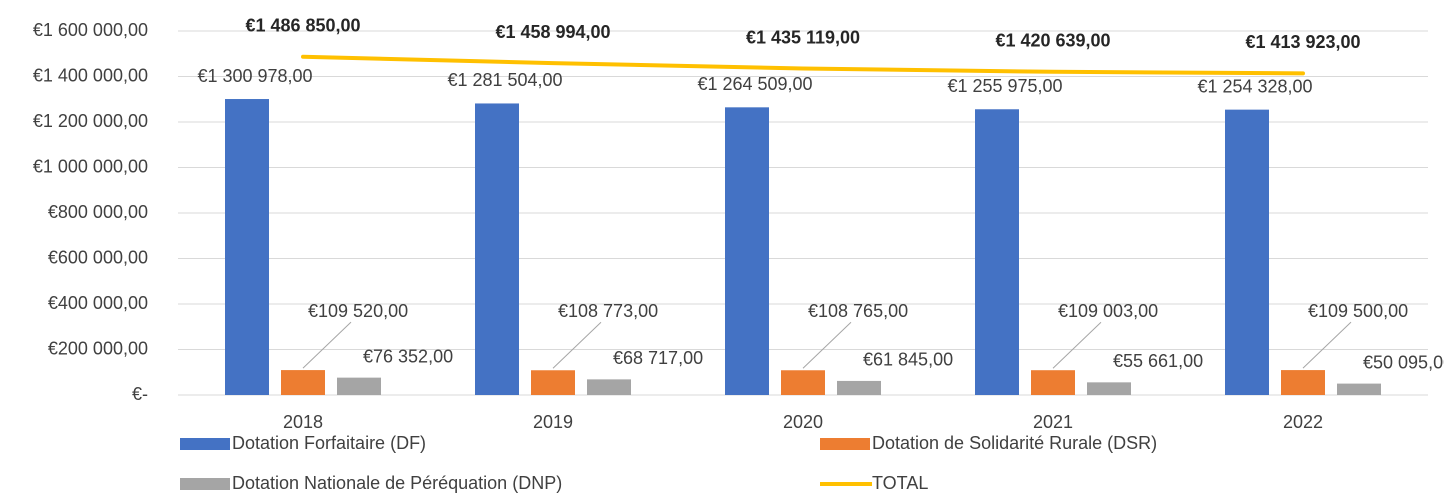  Describe the element at coordinates (1358, 311) in the screenshot. I see `data-label: €109 500,00` at that location.